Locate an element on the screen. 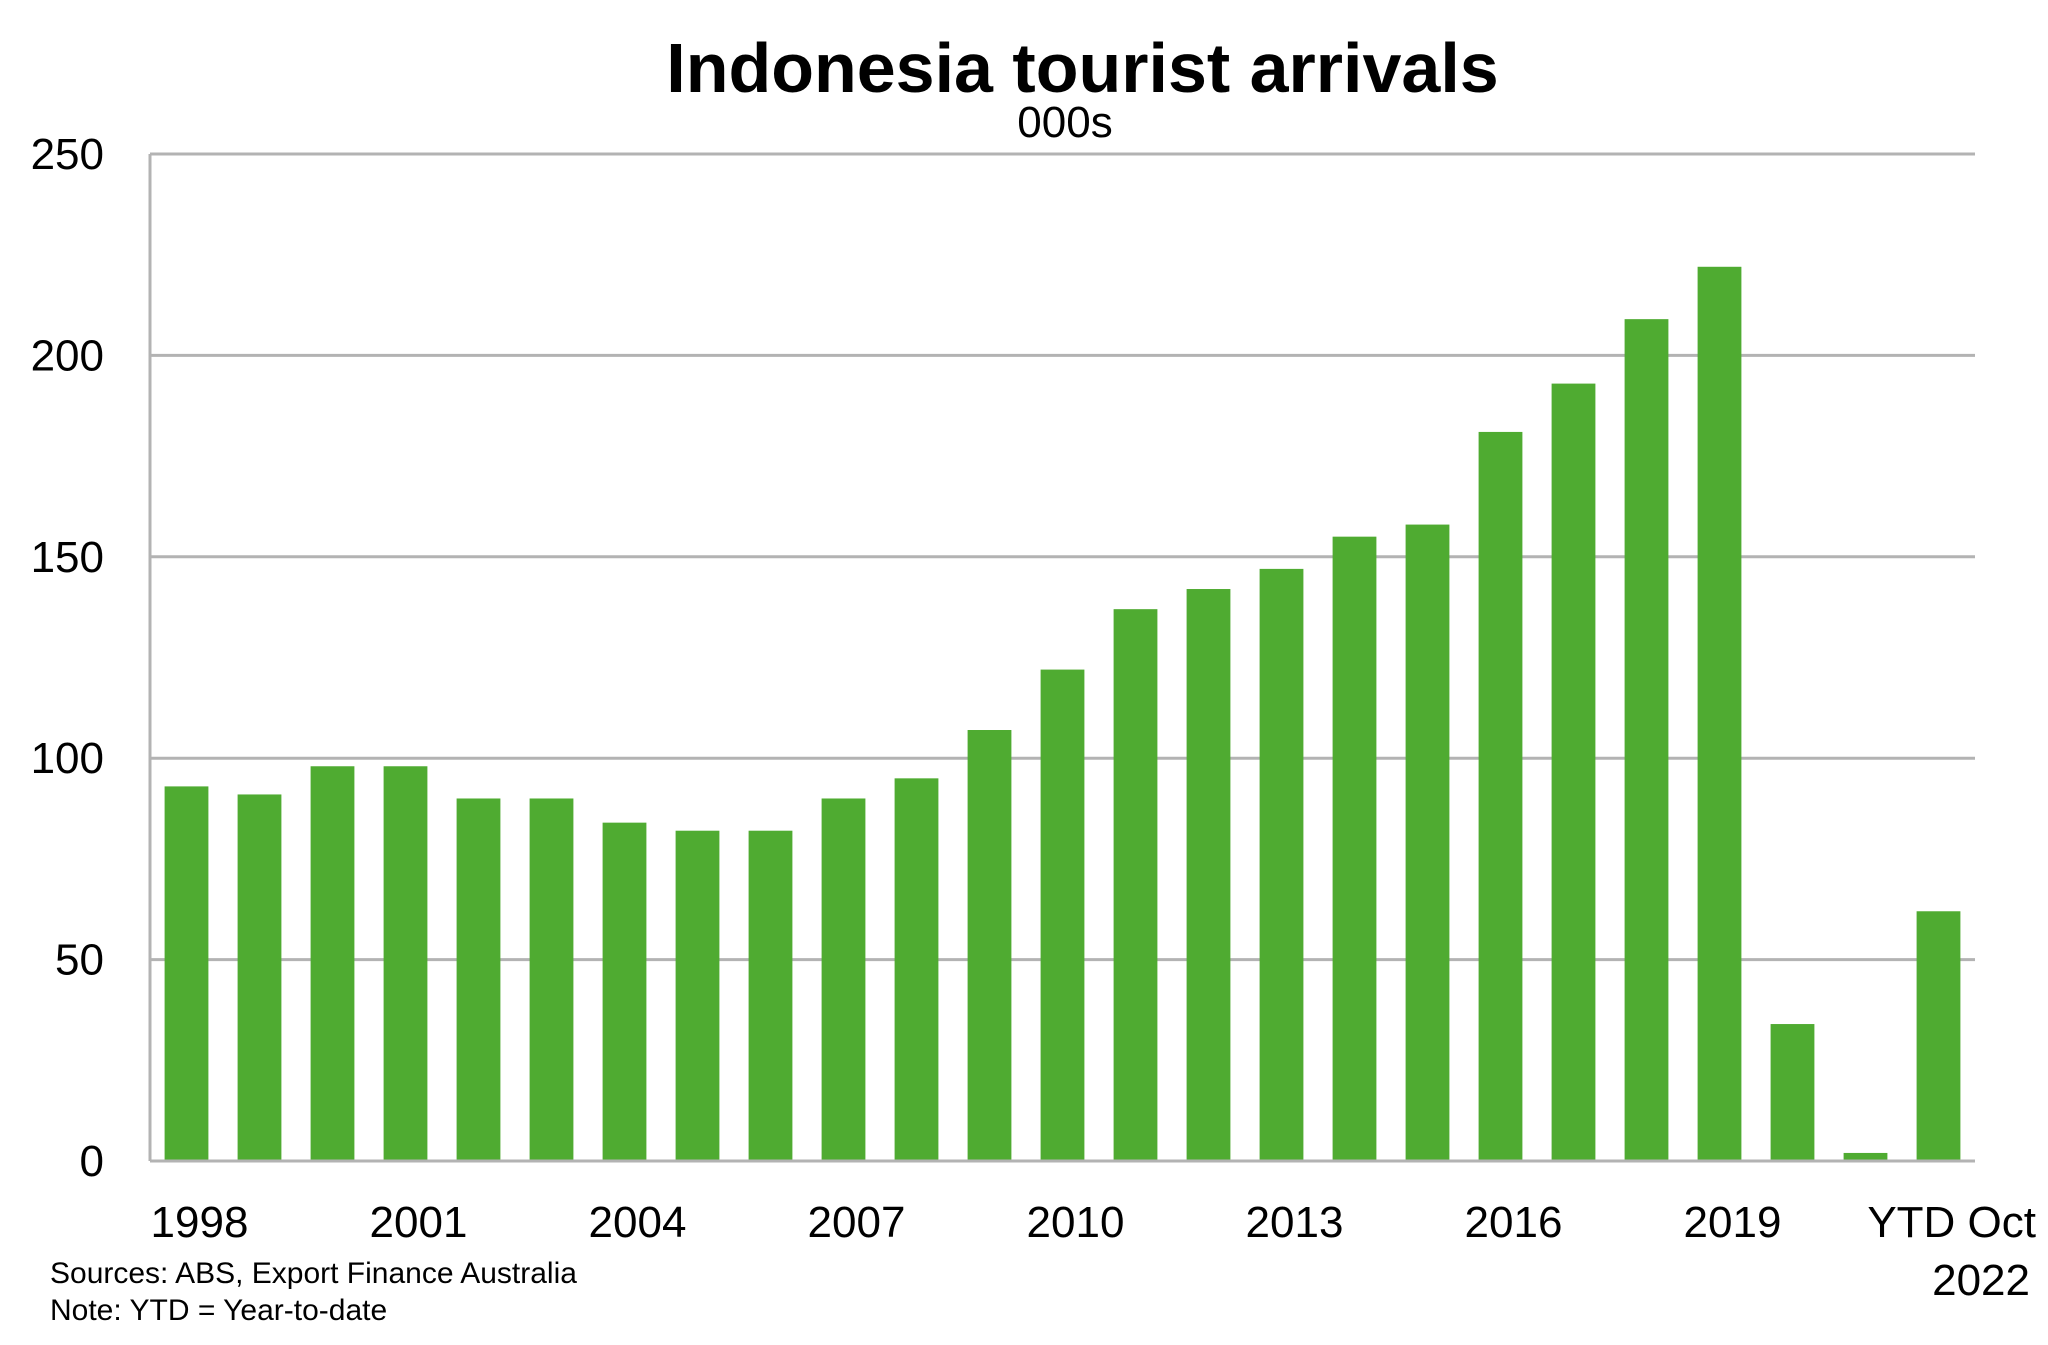 The image size is (2048, 1345). bar-ytd-oct-2022 is located at coordinates (1938, 1036).